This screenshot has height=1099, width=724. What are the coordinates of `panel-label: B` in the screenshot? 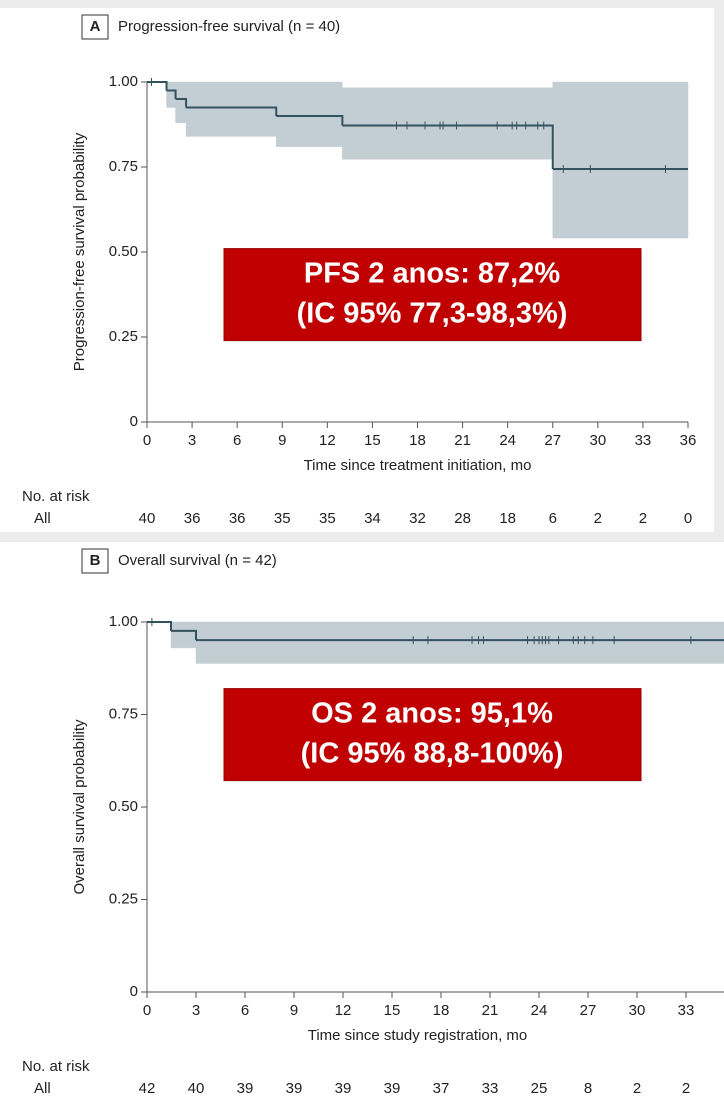 It's located at (95, 560).